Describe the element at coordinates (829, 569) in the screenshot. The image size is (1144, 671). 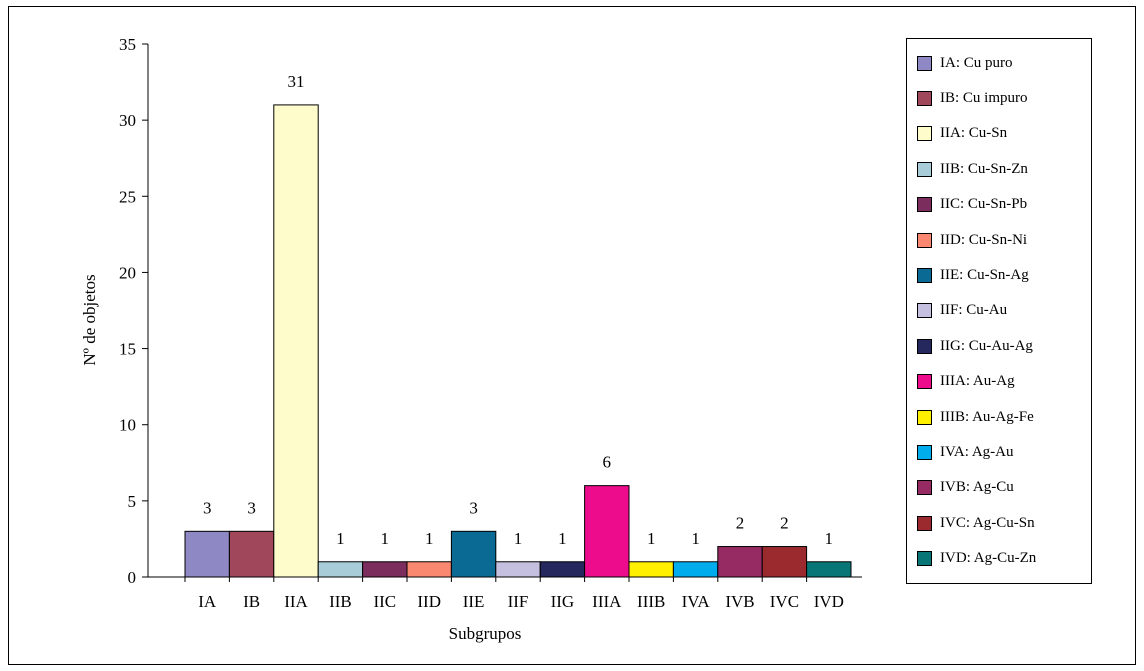
I see `bar-ivd` at that location.